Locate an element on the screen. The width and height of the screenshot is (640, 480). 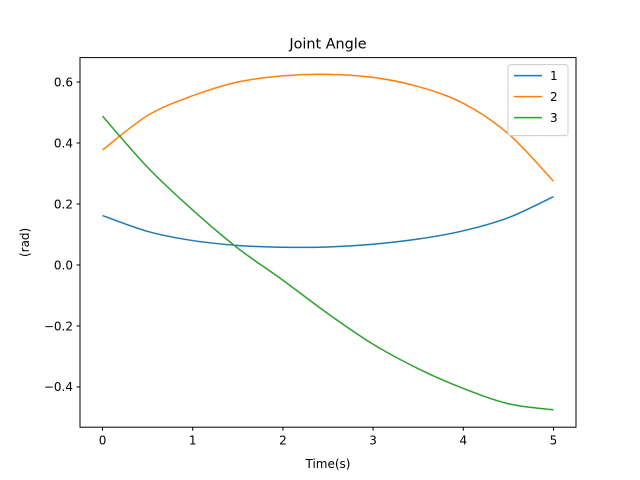
x-tick-label: 0 is located at coordinates (103, 441).